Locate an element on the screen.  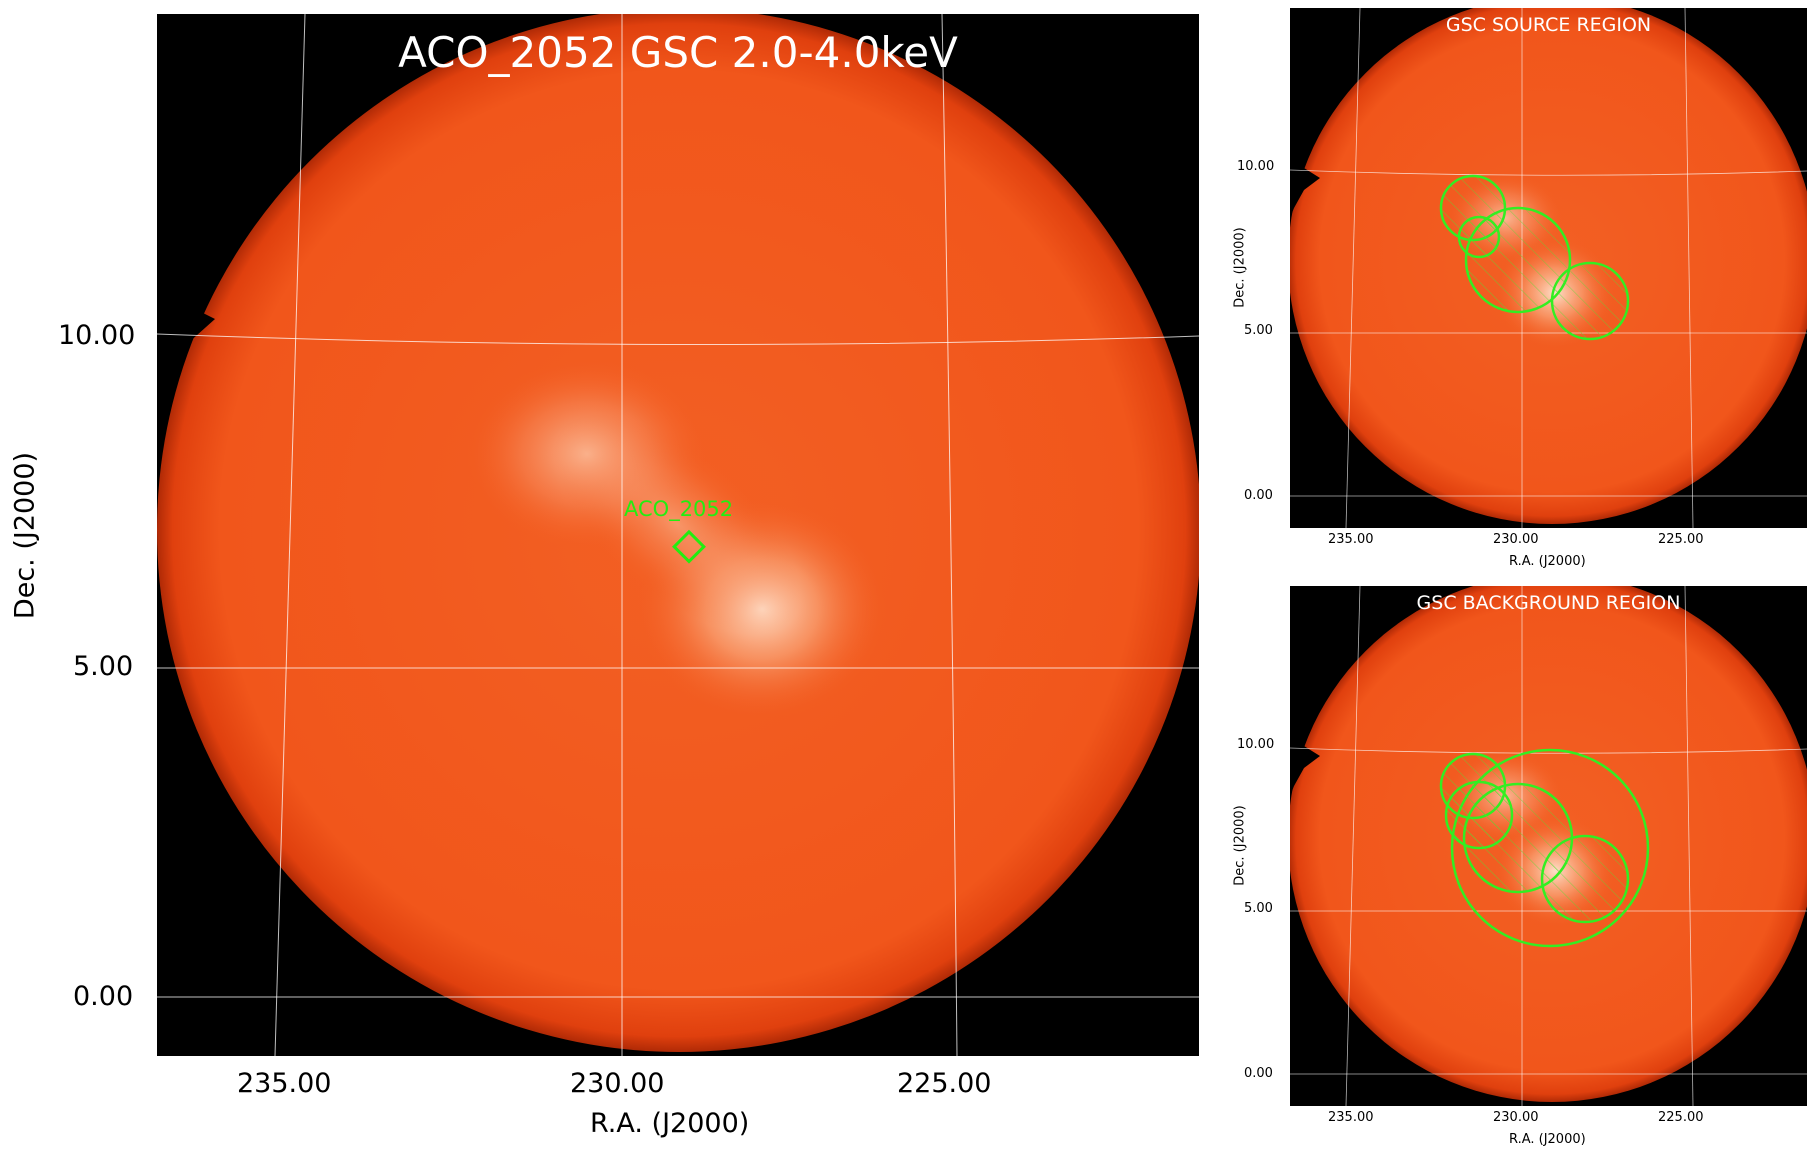
background-sky-image: GSC BACKGROUND REGION is located at coordinates (1548, 846).